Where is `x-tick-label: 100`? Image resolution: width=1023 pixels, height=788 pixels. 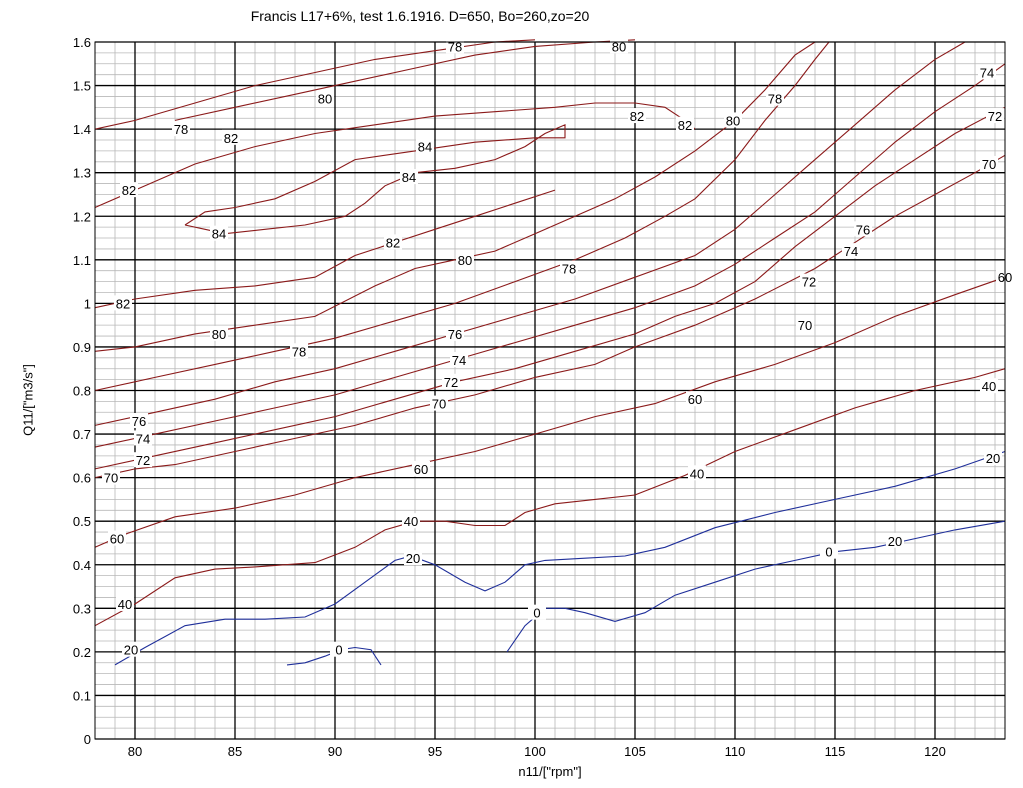 x-tick-label: 100 is located at coordinates (535, 751).